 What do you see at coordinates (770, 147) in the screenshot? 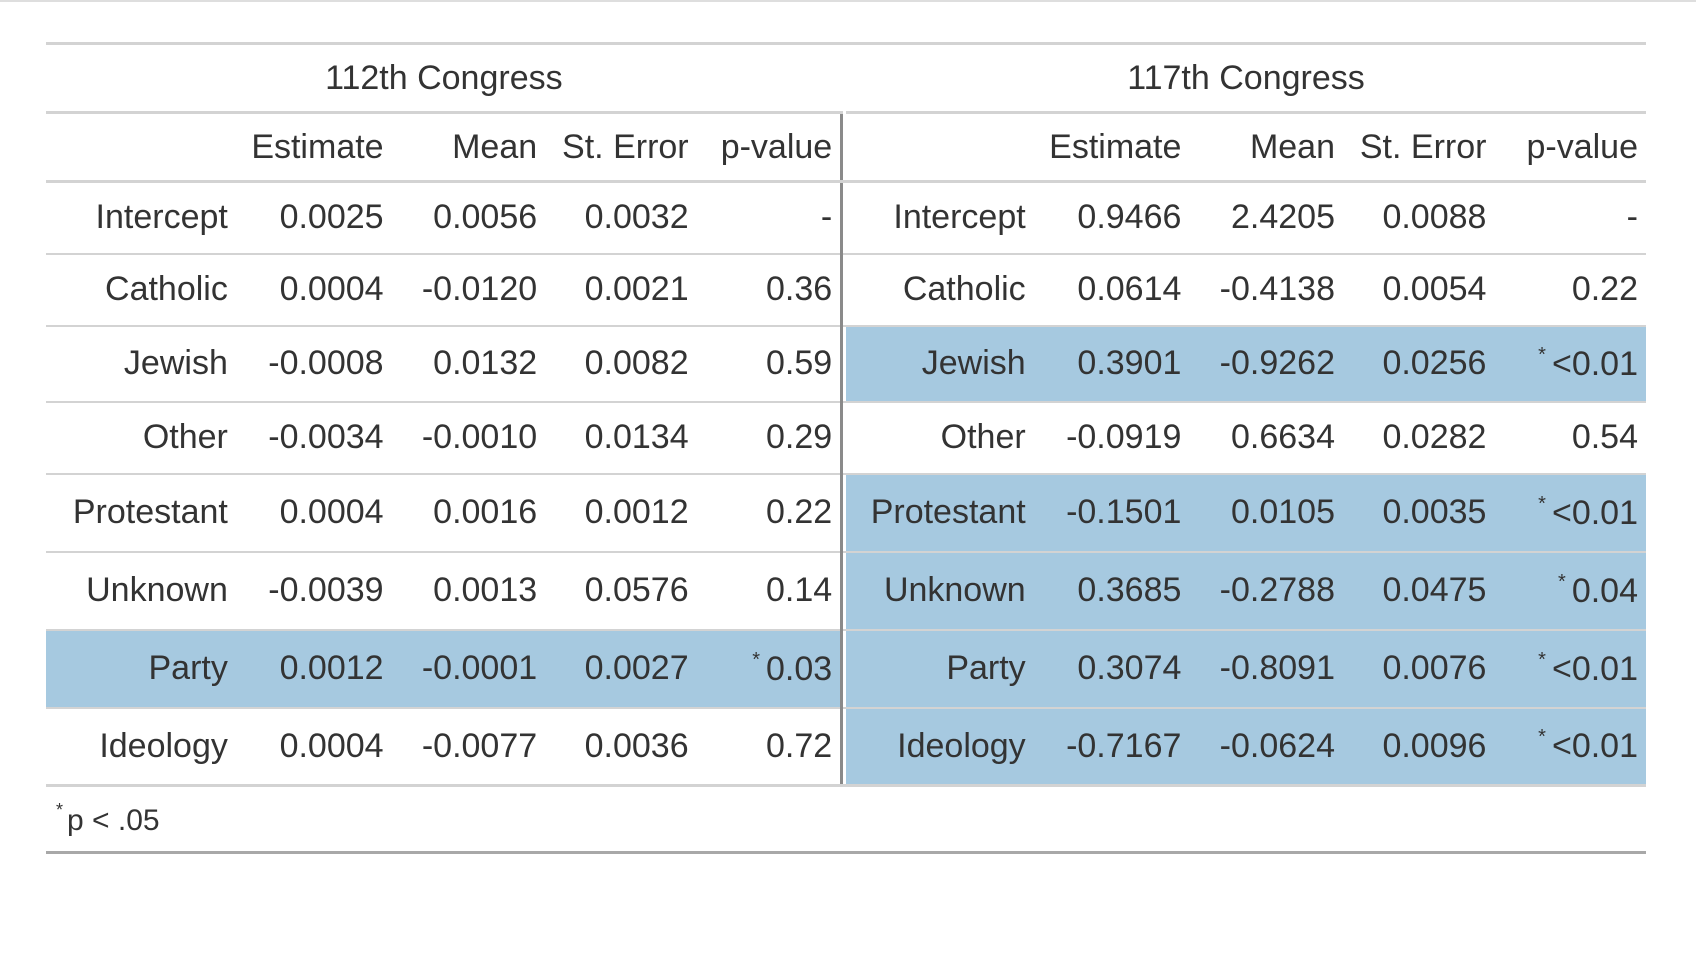
I see `col-header-pvalue-112: p-value` at bounding box center [770, 147].